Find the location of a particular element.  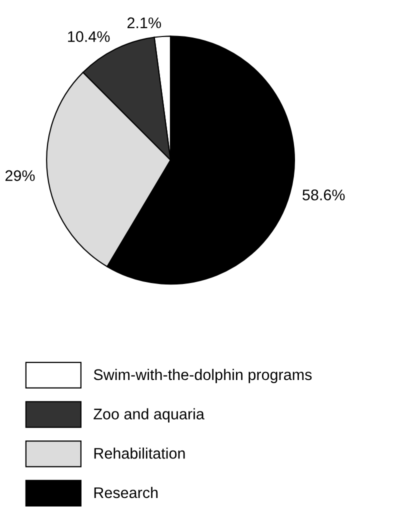

data-label: 10.4% is located at coordinates (89, 36).